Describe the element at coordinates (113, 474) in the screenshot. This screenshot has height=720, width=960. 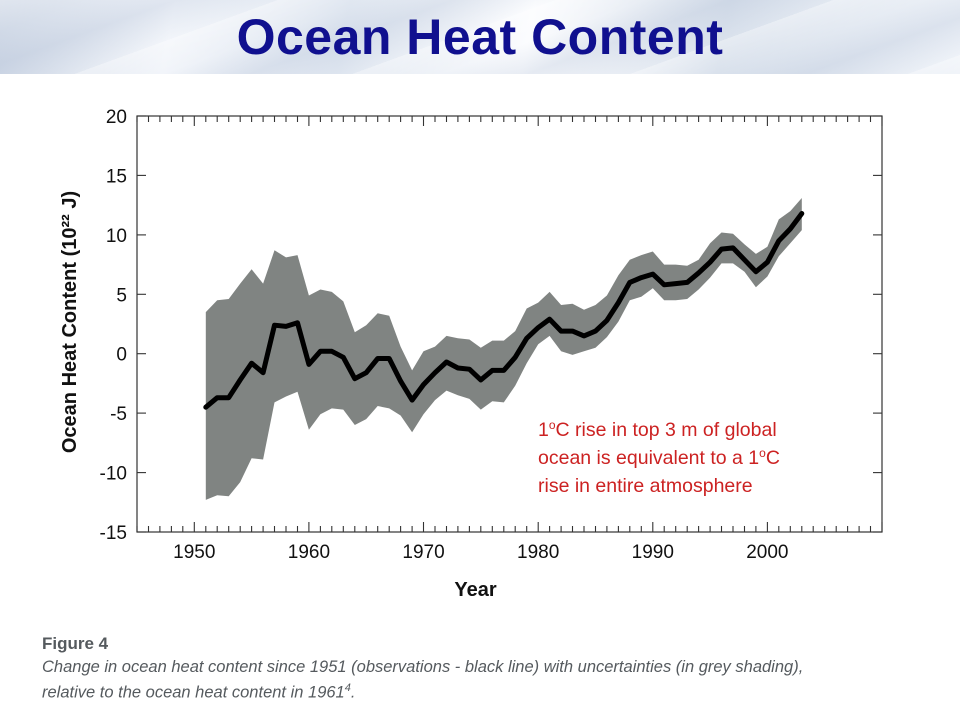
I see `y-tick-label: -10` at that location.